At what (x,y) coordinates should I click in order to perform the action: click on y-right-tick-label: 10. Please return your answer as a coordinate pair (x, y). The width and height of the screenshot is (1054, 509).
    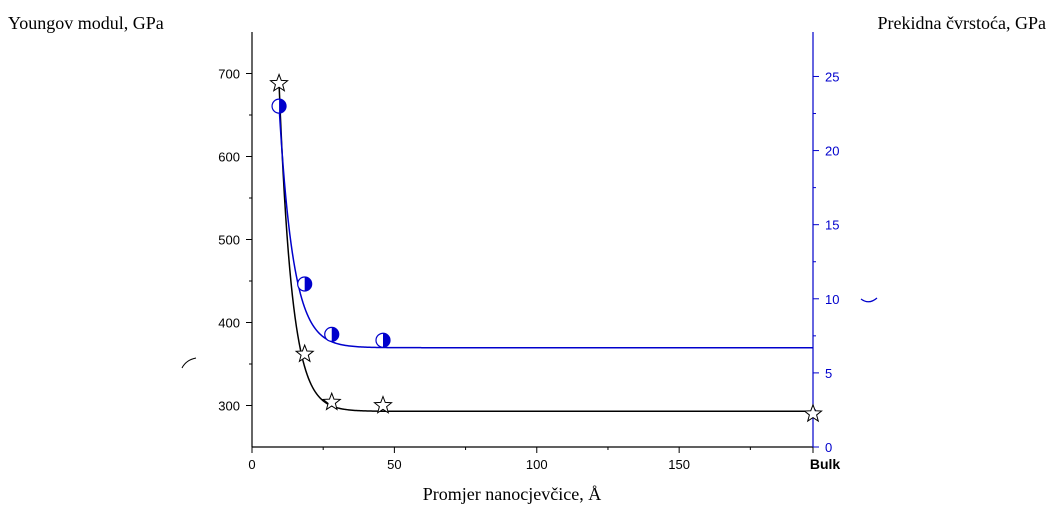
    Looking at the image, I should click on (832, 299).